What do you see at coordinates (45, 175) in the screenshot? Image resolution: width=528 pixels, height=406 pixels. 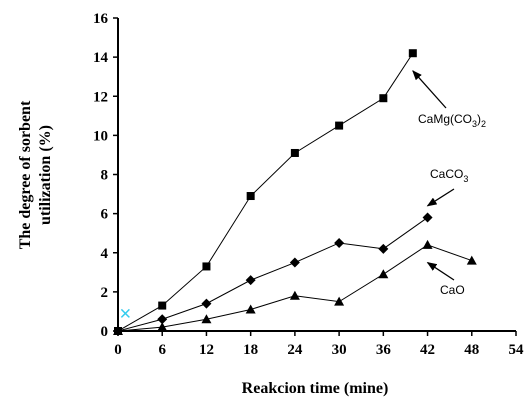 I see `y-axis-title-line2: utilization (%)` at bounding box center [45, 175].